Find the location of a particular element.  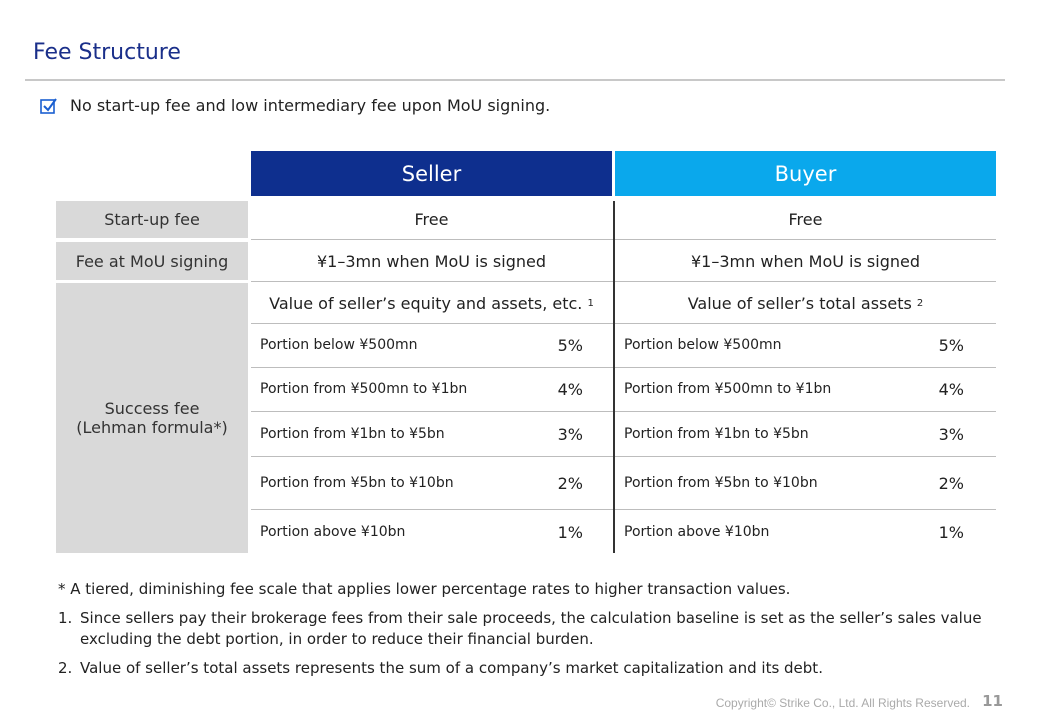

cell-seller-startup: Free is located at coordinates (431, 219).